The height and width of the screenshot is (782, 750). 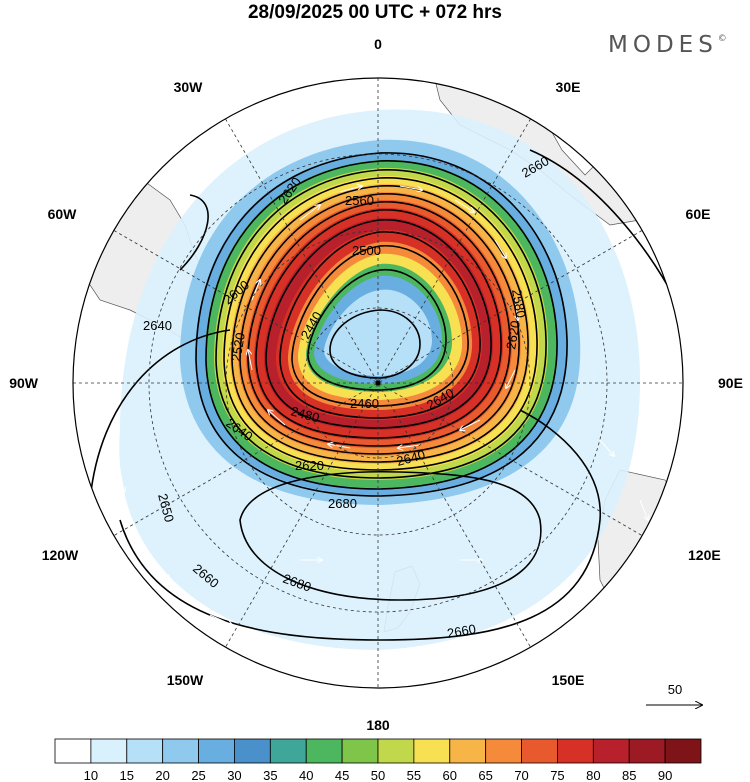 I want to click on longitude-label: 0, so click(x=378, y=44).